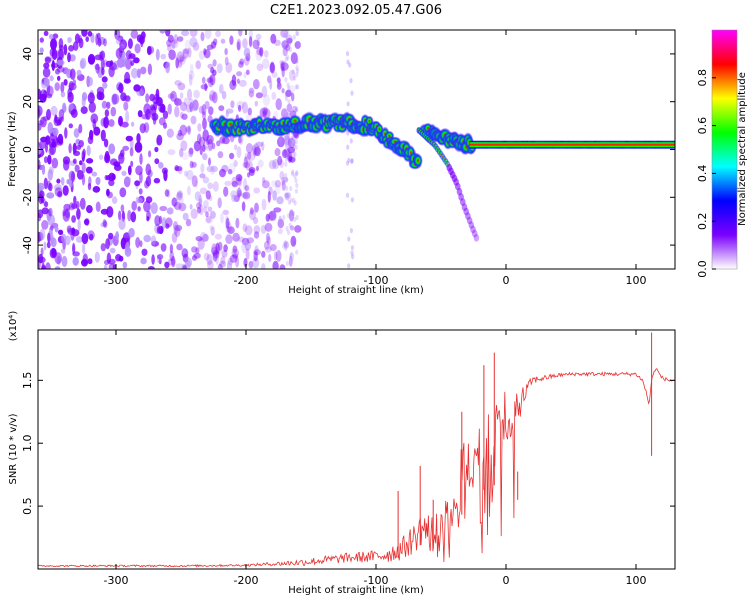  Describe the element at coordinates (464, 207) in the screenshot. I see `branch-blob` at that location.